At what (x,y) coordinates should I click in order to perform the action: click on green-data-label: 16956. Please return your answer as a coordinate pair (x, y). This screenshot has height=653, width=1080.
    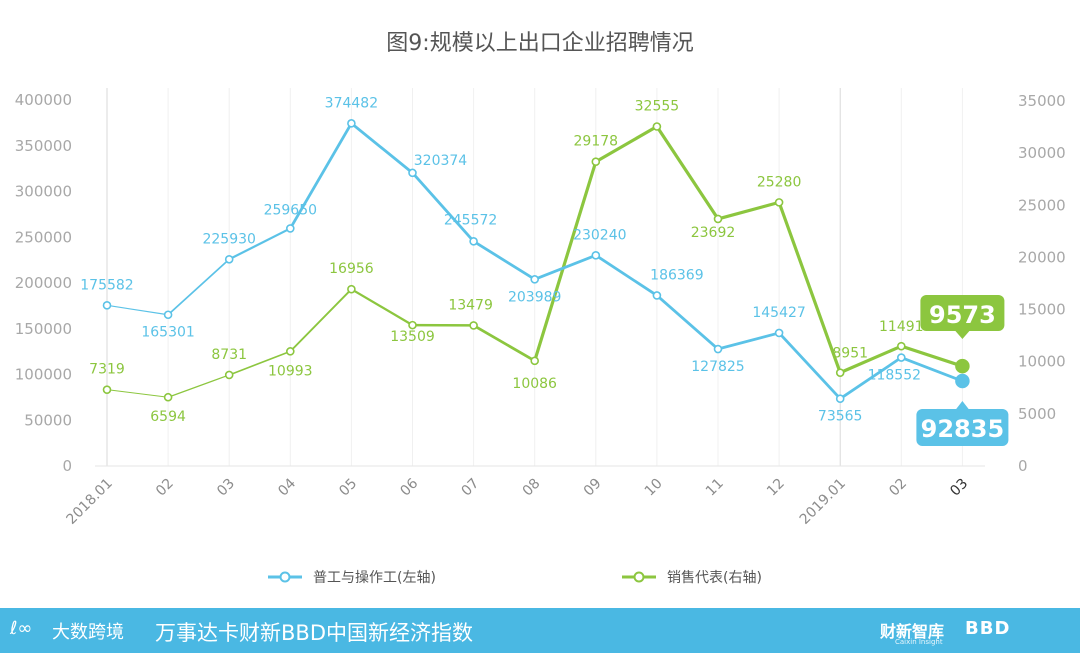
    Looking at the image, I should click on (351, 269).